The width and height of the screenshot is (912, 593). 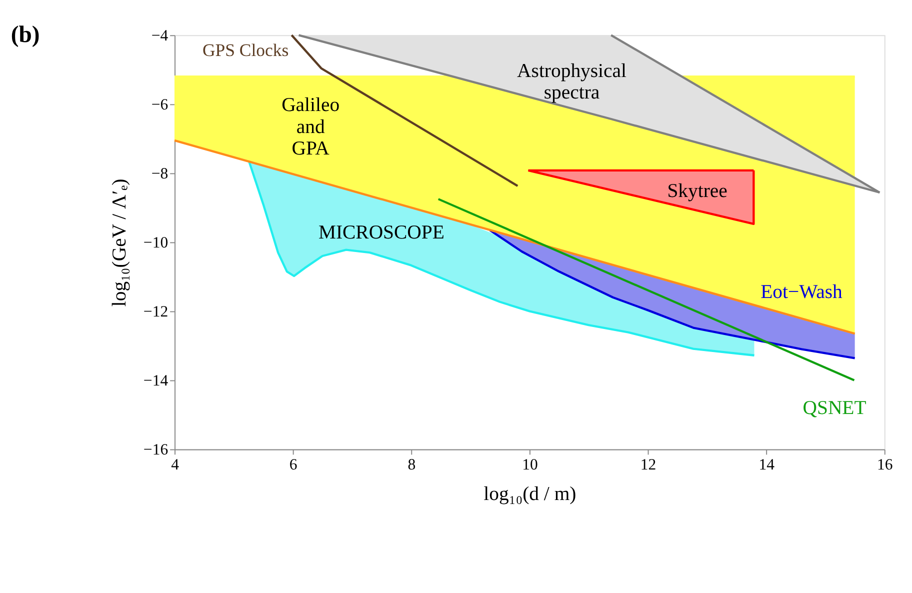 What do you see at coordinates (159, 105) in the screenshot?
I see `y-tick-label: −6` at bounding box center [159, 105].